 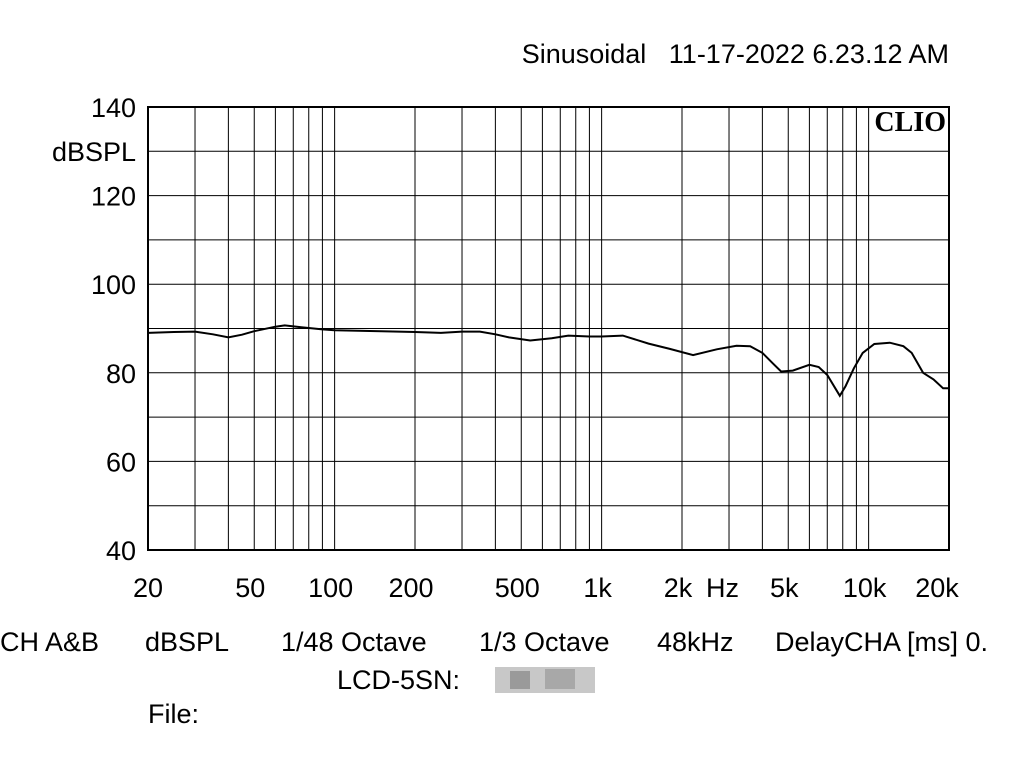 What do you see at coordinates (113, 285) in the screenshot?
I see `y-tick-label: 100` at bounding box center [113, 285].